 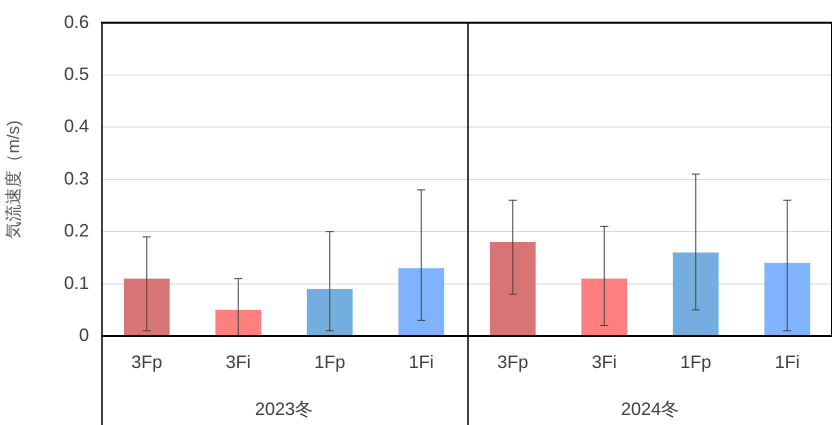 What do you see at coordinates (76, 74) in the screenshot?
I see `y-tick-label: 0.5` at bounding box center [76, 74].